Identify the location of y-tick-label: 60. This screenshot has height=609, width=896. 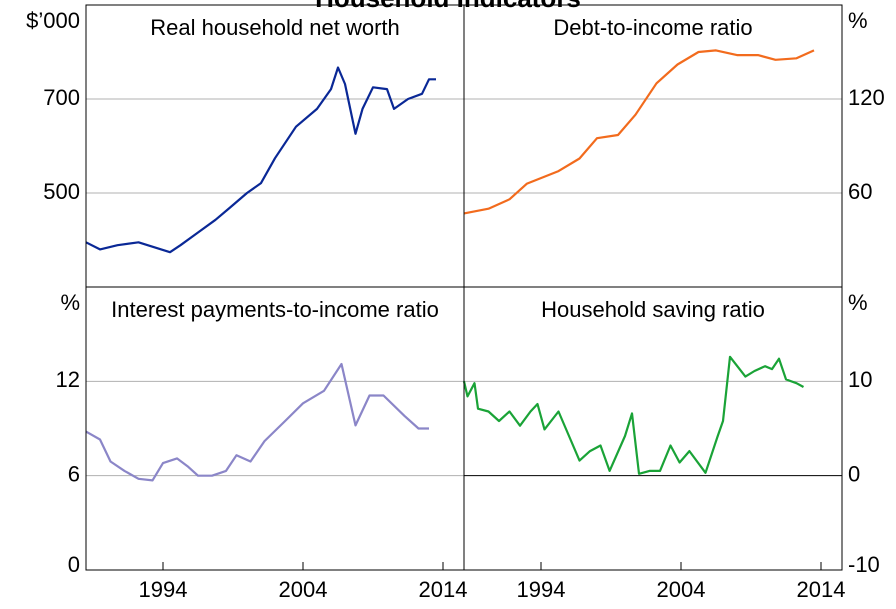
(860, 191).